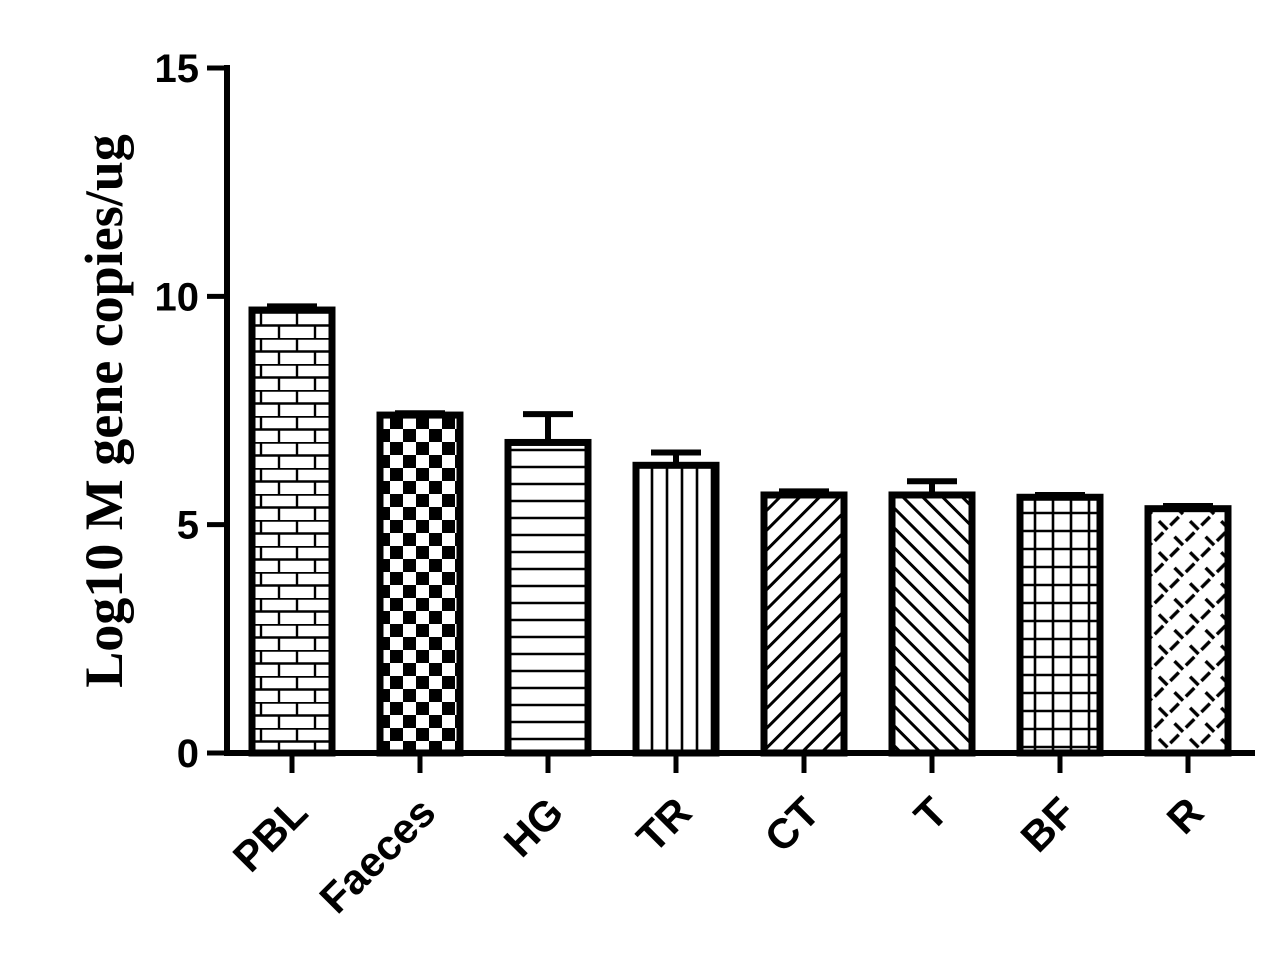 The image size is (1280, 956). I want to click on bar-faeces, so click(420, 584).